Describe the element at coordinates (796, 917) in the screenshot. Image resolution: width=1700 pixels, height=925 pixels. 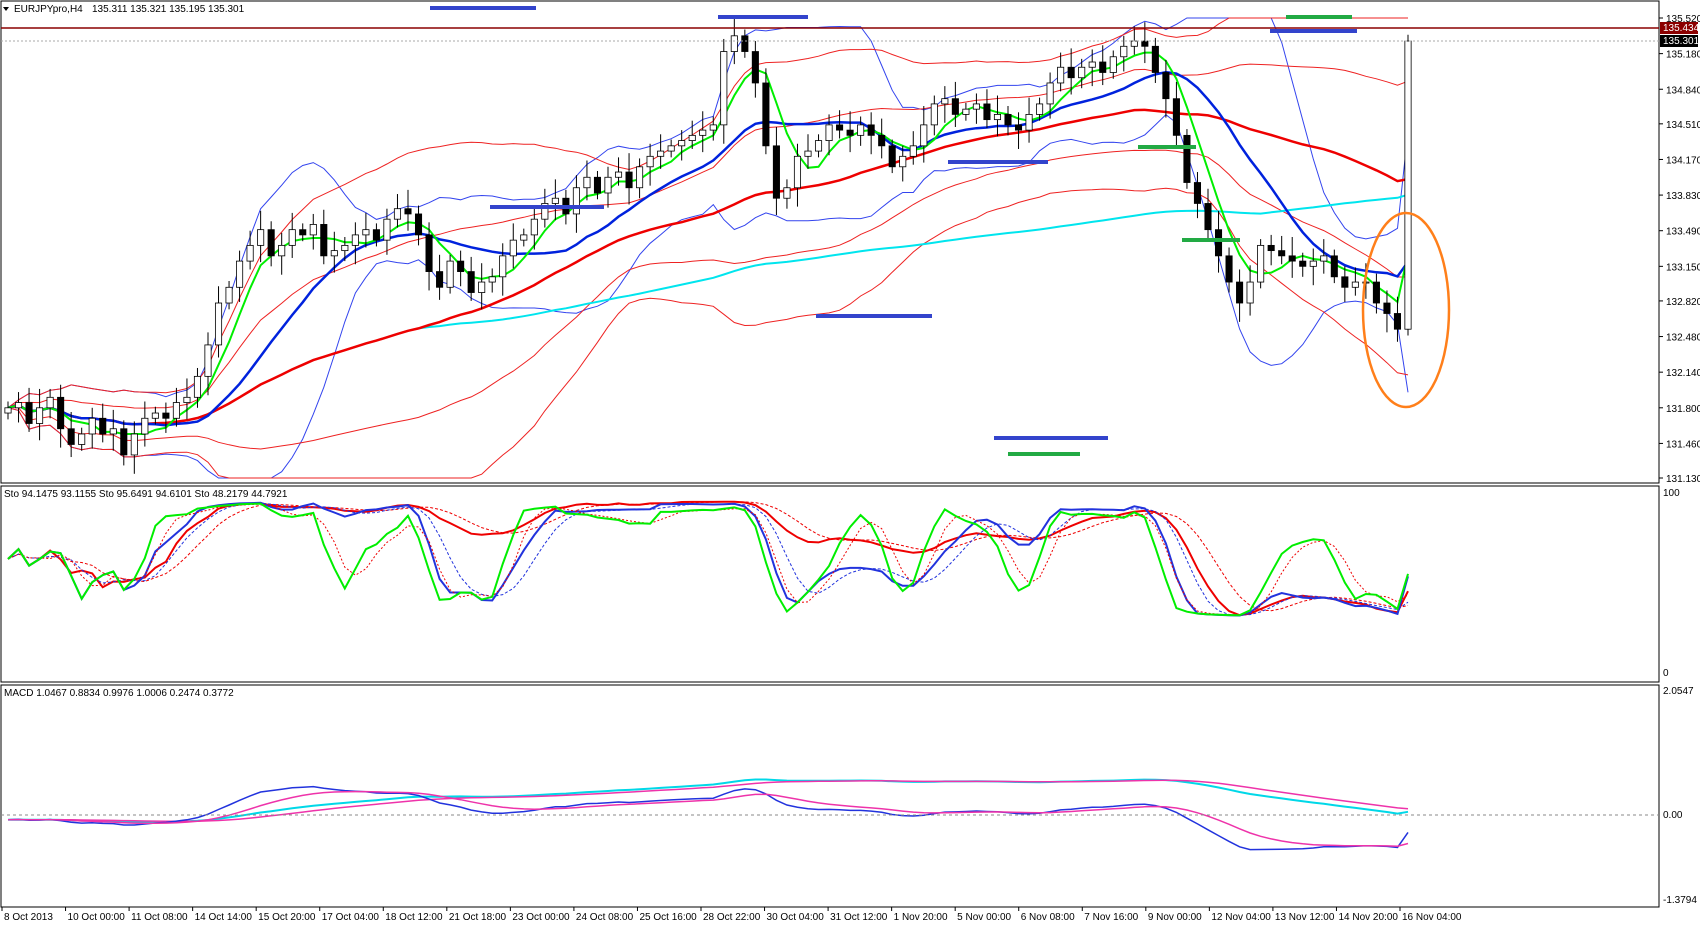
I see `time-tick-label: 30 Oct 04:00` at that location.